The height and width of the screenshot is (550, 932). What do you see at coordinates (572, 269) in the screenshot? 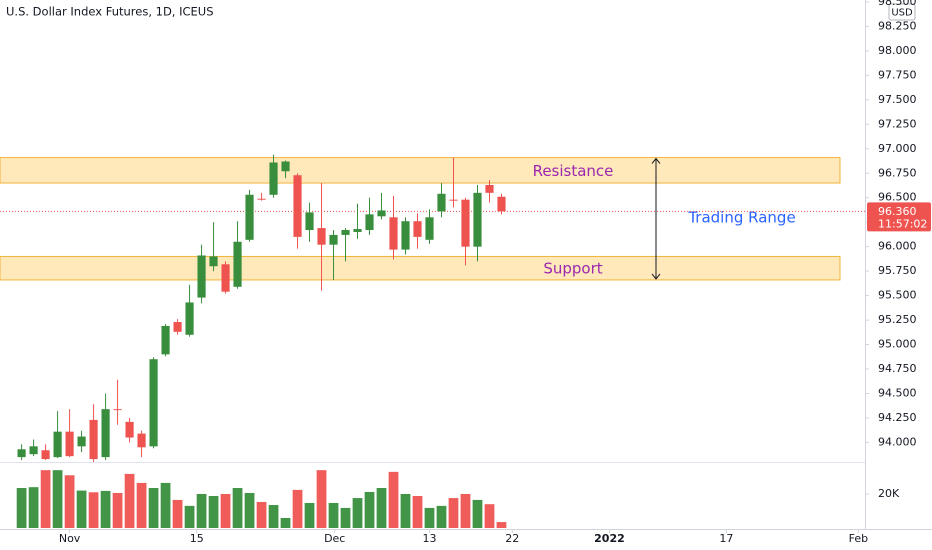
I see `zone-label: Support` at bounding box center [572, 269].